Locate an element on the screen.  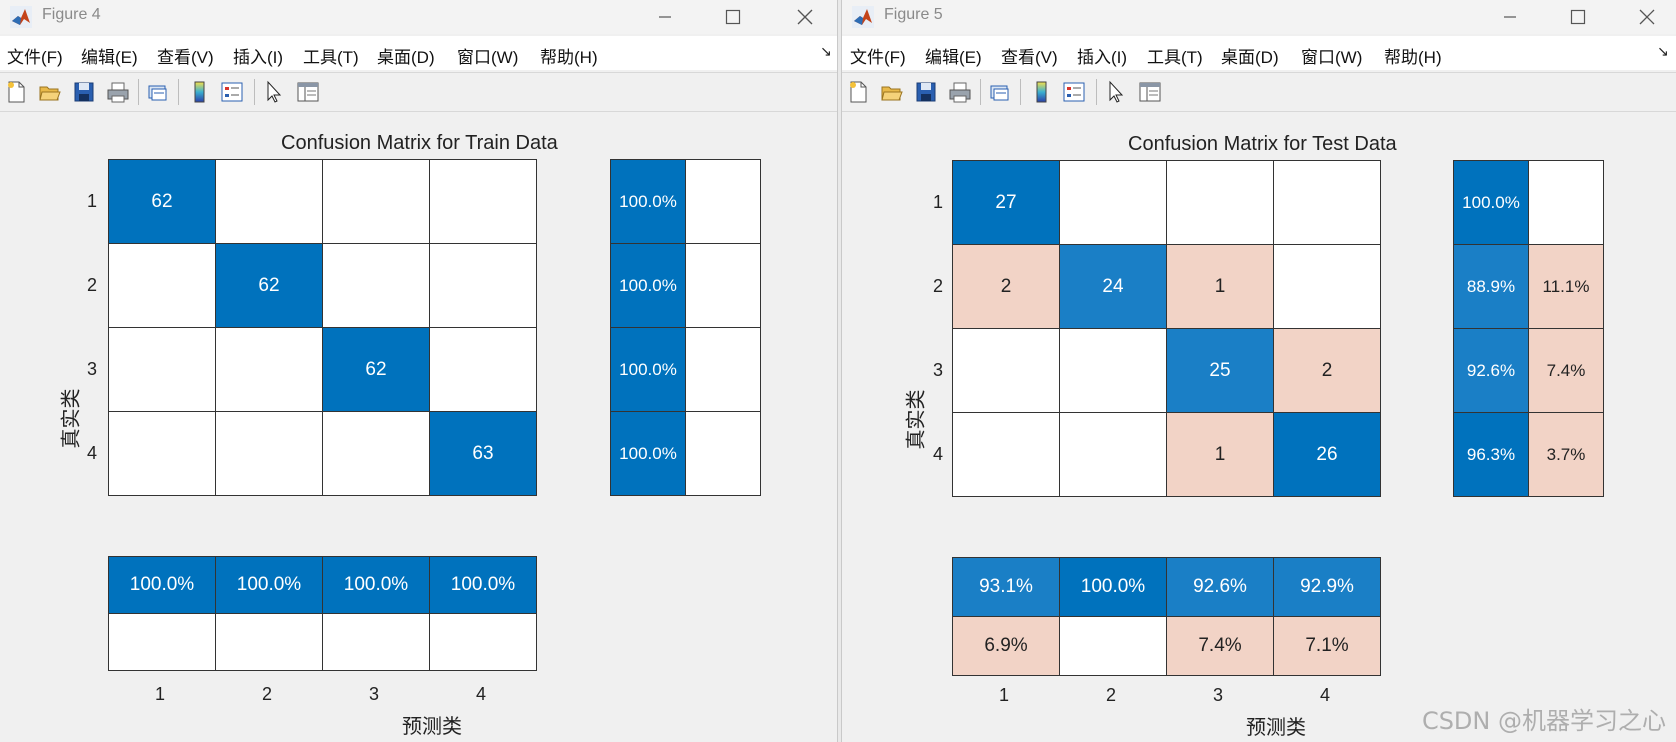
diagonal-cell: 26 is located at coordinates (1327, 454).